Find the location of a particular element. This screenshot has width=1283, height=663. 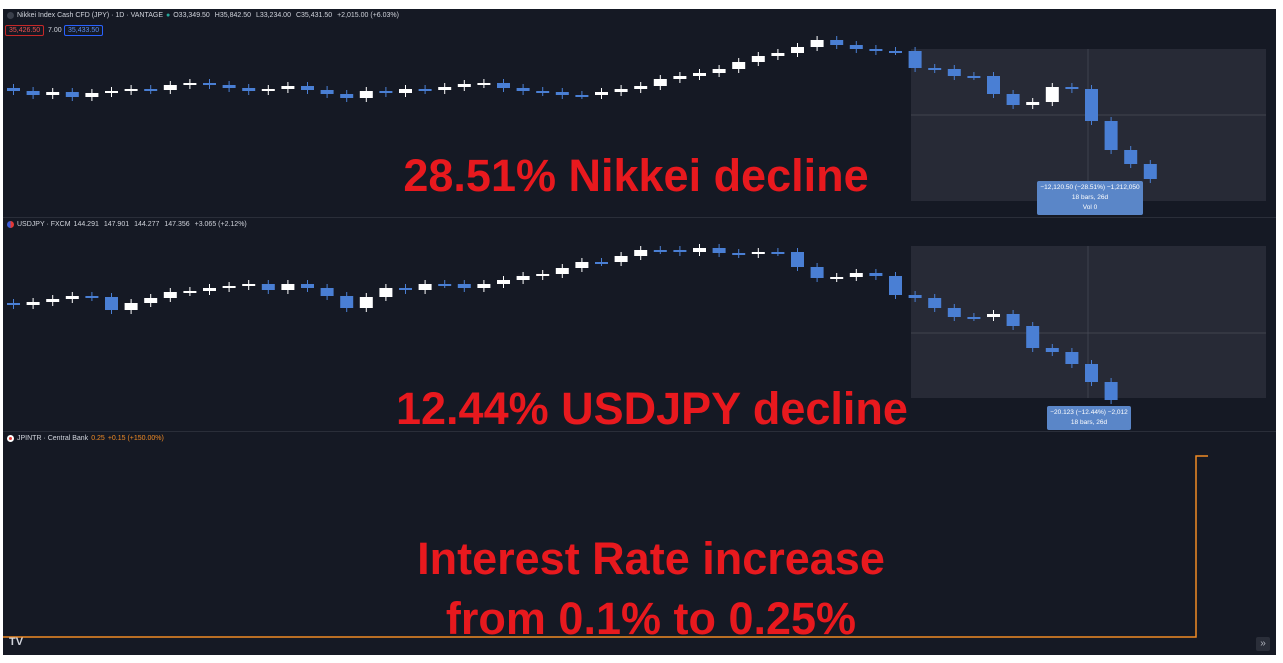

sell-price-button: 35,426.50 is located at coordinates (25, 30).